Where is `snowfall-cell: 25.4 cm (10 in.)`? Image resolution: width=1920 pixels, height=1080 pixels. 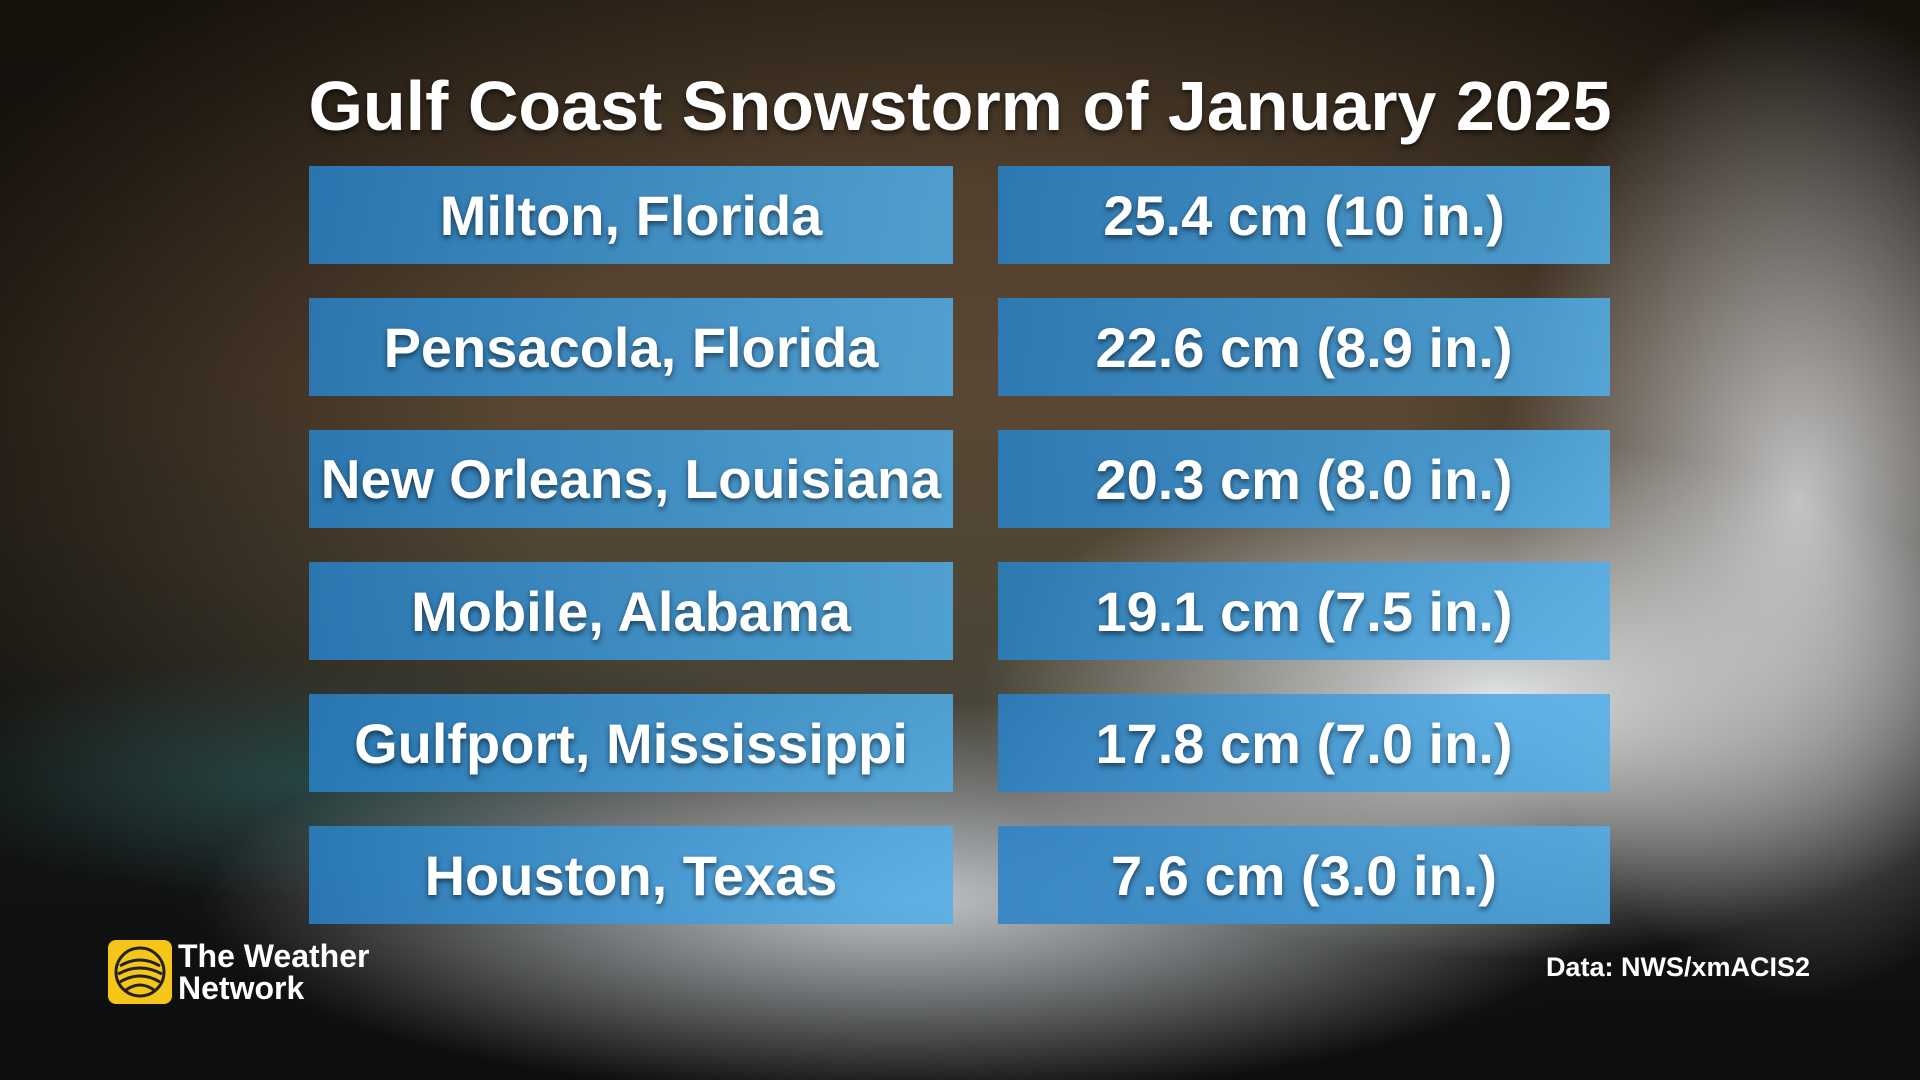 snowfall-cell: 25.4 cm (10 in.) is located at coordinates (1304, 215).